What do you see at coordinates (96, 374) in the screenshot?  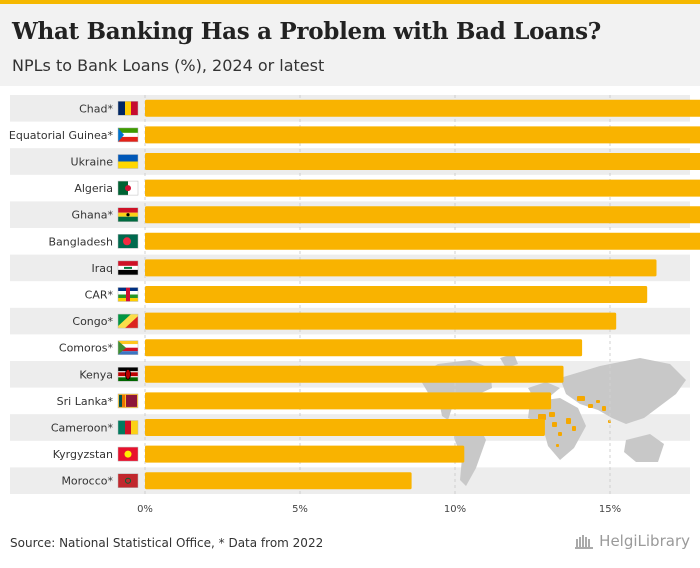 I see `category-label: Kenya` at bounding box center [96, 374].